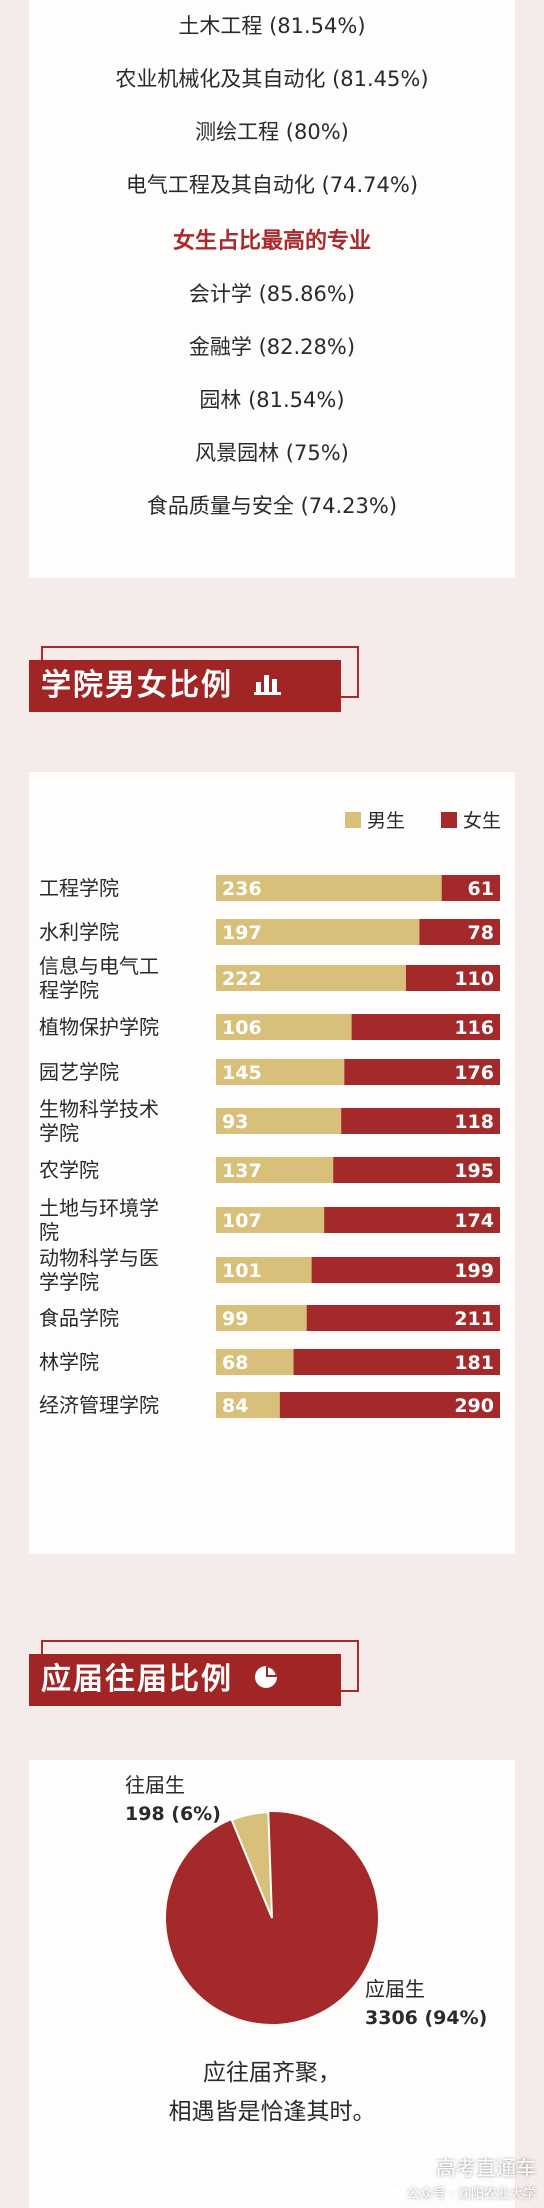 The height and width of the screenshot is (2208, 544). I want to click on pie-value-repeat: 198 (6%), so click(173, 1814).